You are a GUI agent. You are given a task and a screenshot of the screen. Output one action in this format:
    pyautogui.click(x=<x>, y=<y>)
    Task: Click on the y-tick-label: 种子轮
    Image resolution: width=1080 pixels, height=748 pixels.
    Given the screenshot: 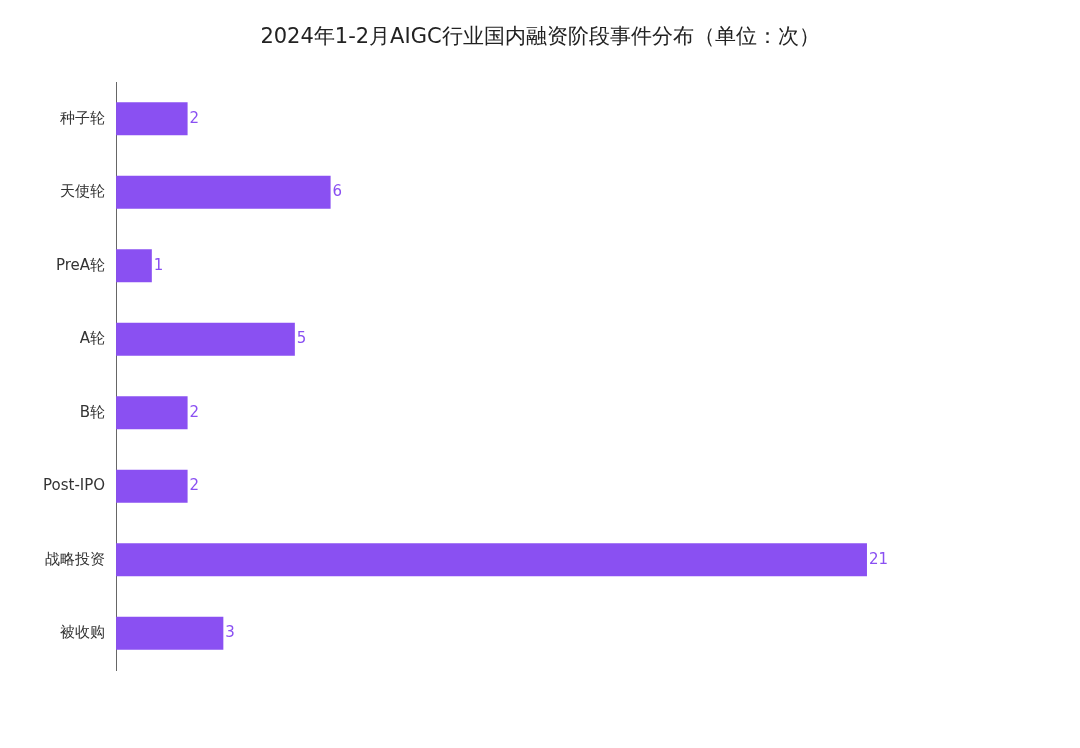 What is the action you would take?
    pyautogui.click(x=83, y=117)
    